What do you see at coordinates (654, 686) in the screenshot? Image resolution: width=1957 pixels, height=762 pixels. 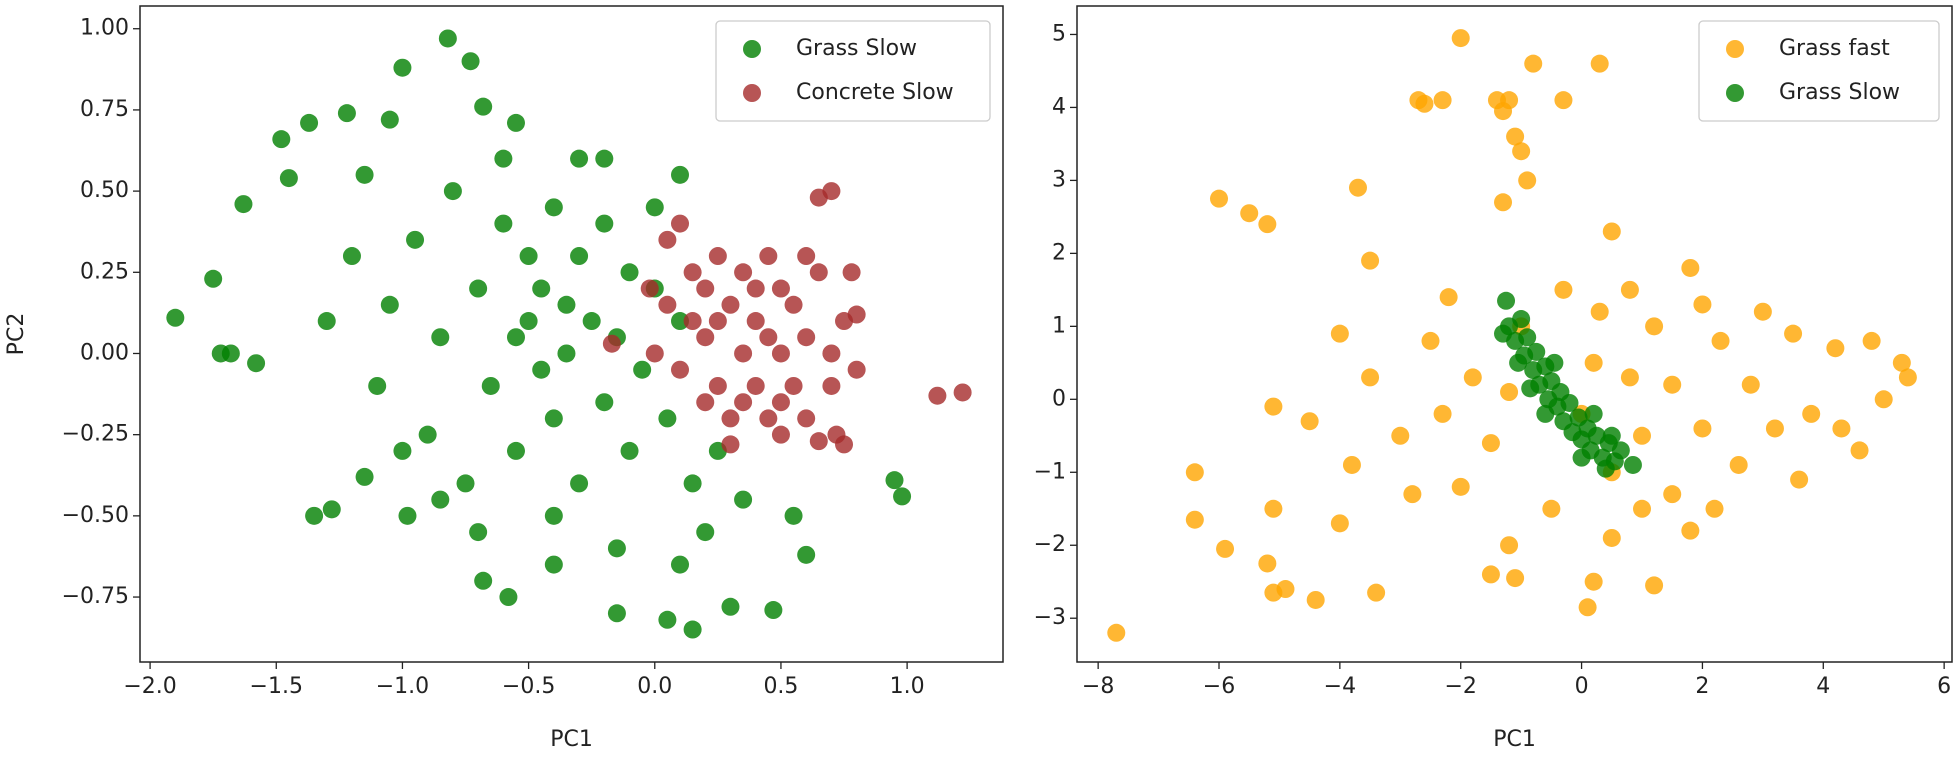 I see `x-tick-label: 0.0` at bounding box center [654, 686].